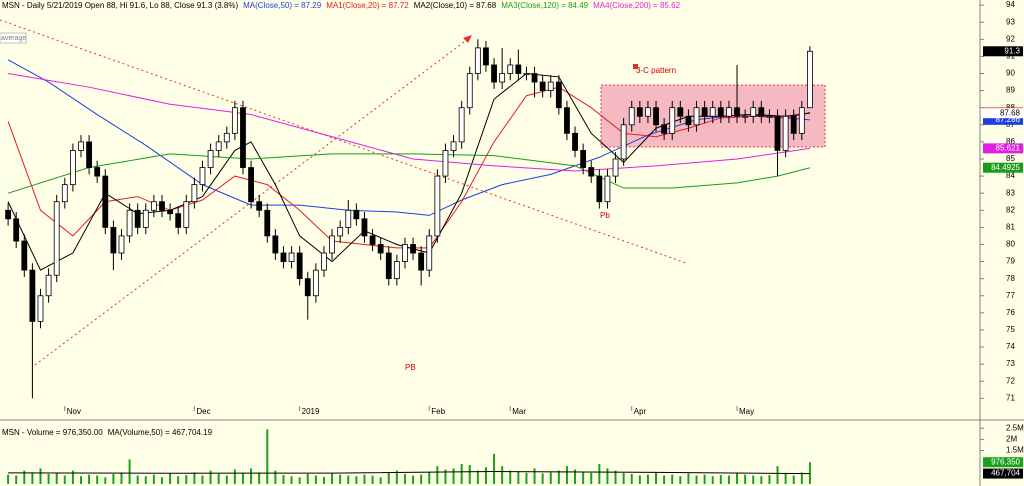 The image size is (1024, 486). What do you see at coordinates (13, 38) in the screenshot?
I see `note: average` at bounding box center [13, 38].